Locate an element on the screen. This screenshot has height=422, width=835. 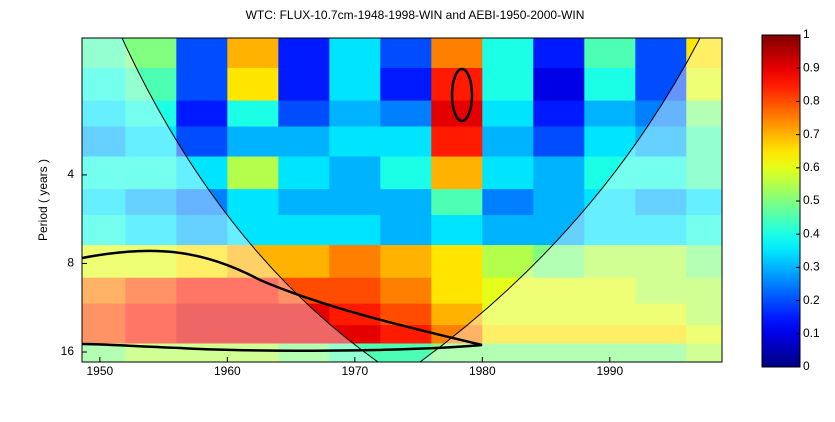
colorbar-tick-label: 0.3 is located at coordinates (811, 267).